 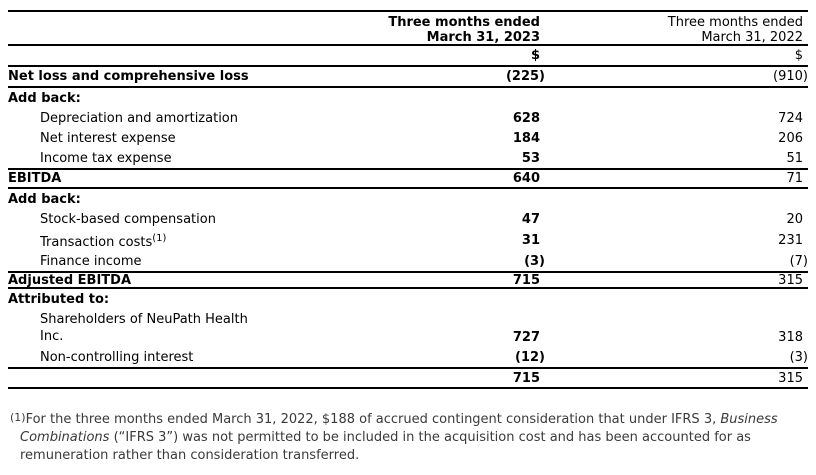 I want to click on value-2022: 20, so click(x=794, y=219).